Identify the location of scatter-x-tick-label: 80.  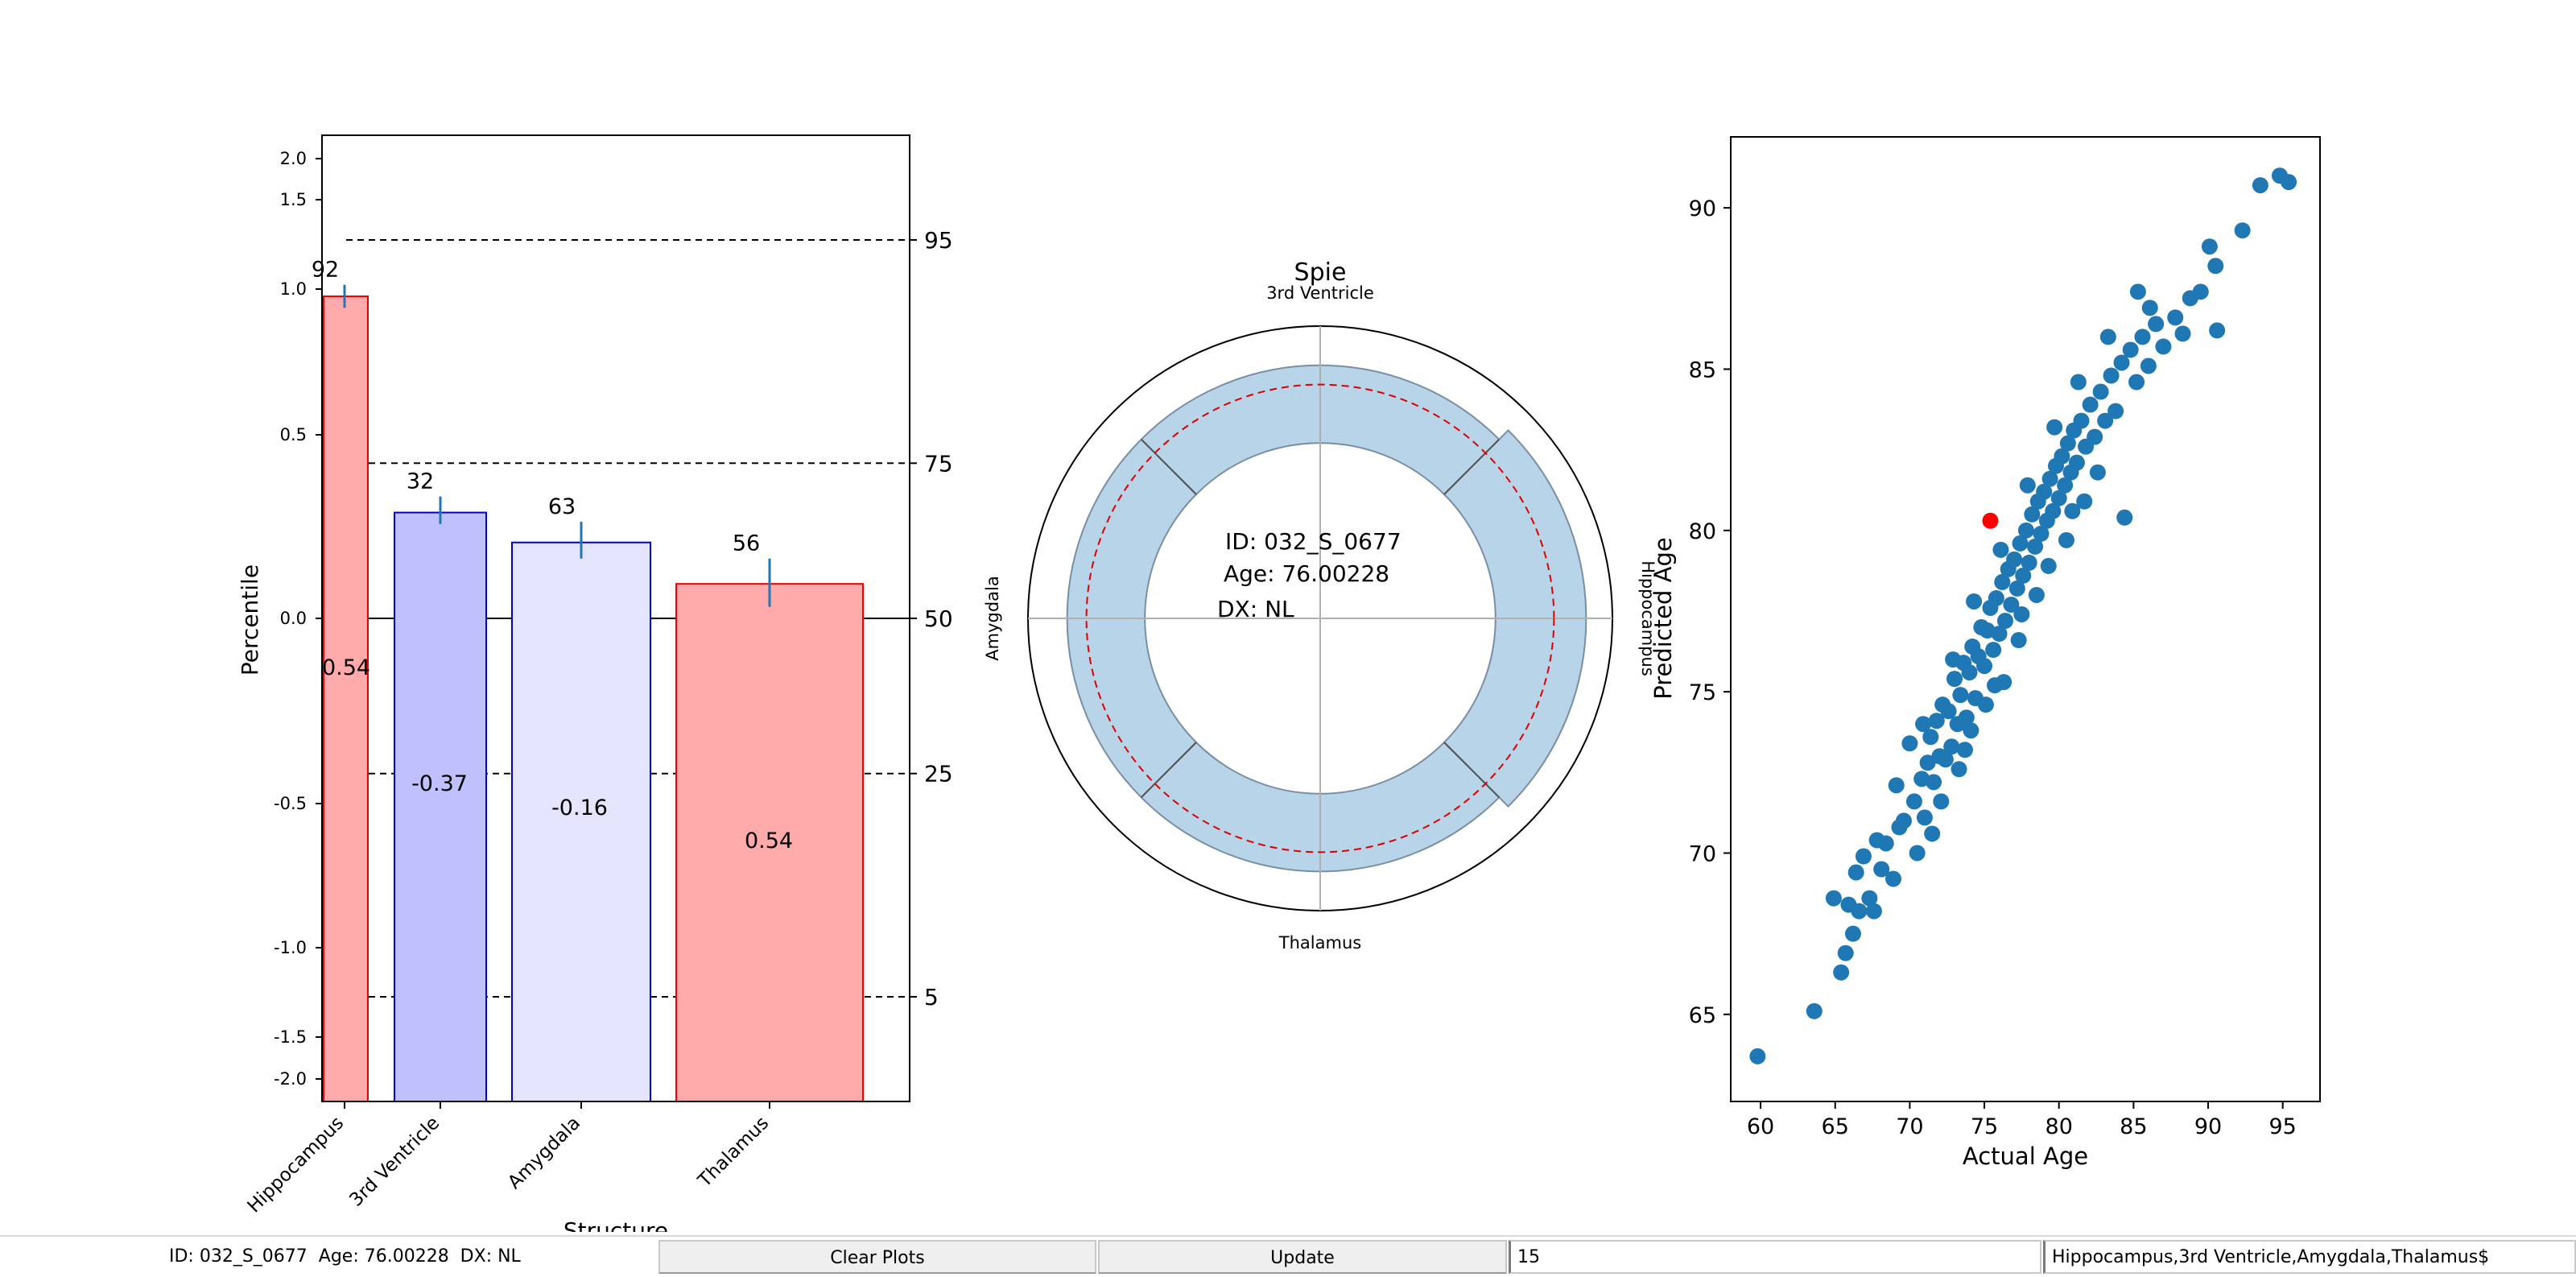
(2059, 1126).